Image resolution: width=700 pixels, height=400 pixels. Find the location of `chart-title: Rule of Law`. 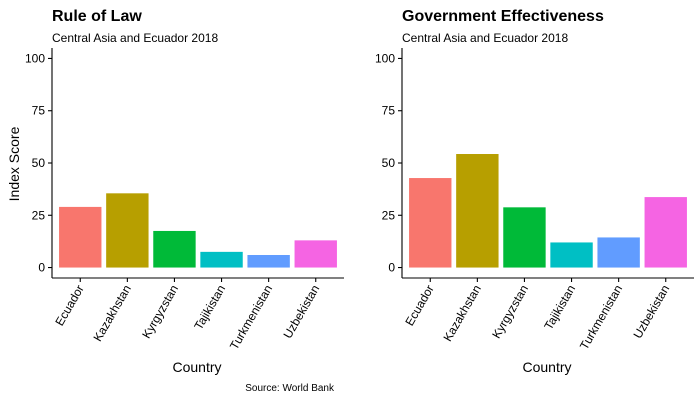

chart-title: Rule of Law is located at coordinates (97, 16).